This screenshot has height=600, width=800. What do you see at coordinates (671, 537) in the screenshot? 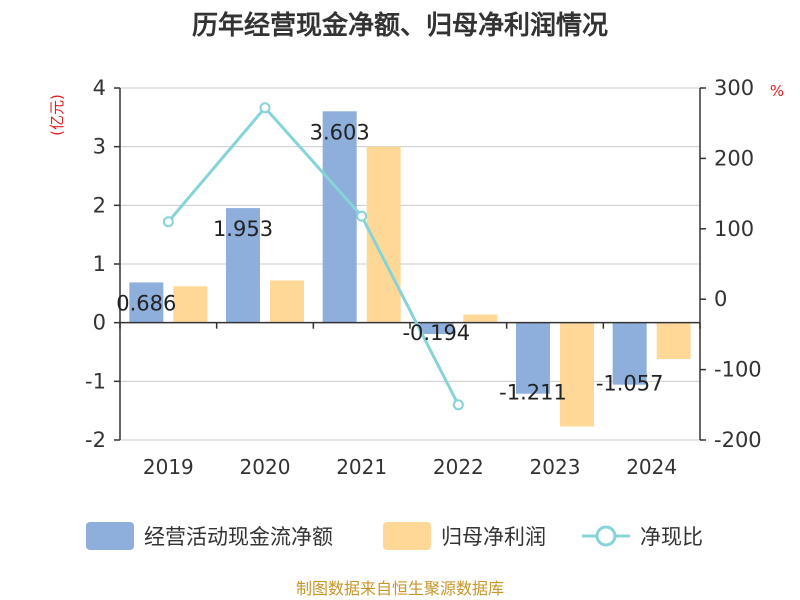
I see `legend-label-ratio: 净现比` at bounding box center [671, 537].